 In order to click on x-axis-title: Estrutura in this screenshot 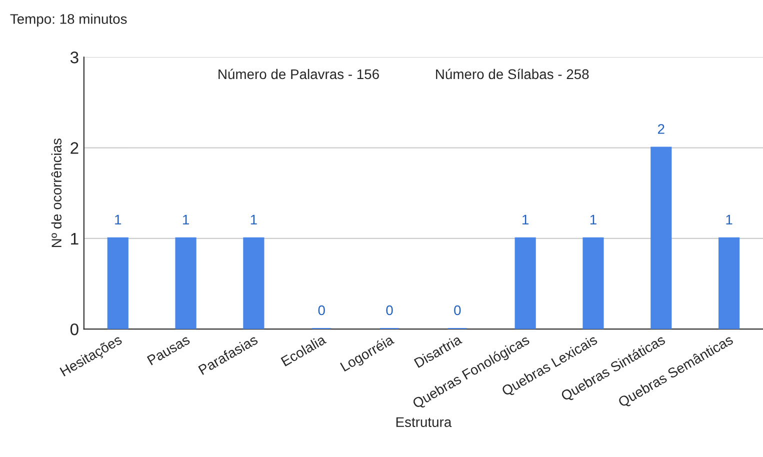, I will do `click(424, 422)`.